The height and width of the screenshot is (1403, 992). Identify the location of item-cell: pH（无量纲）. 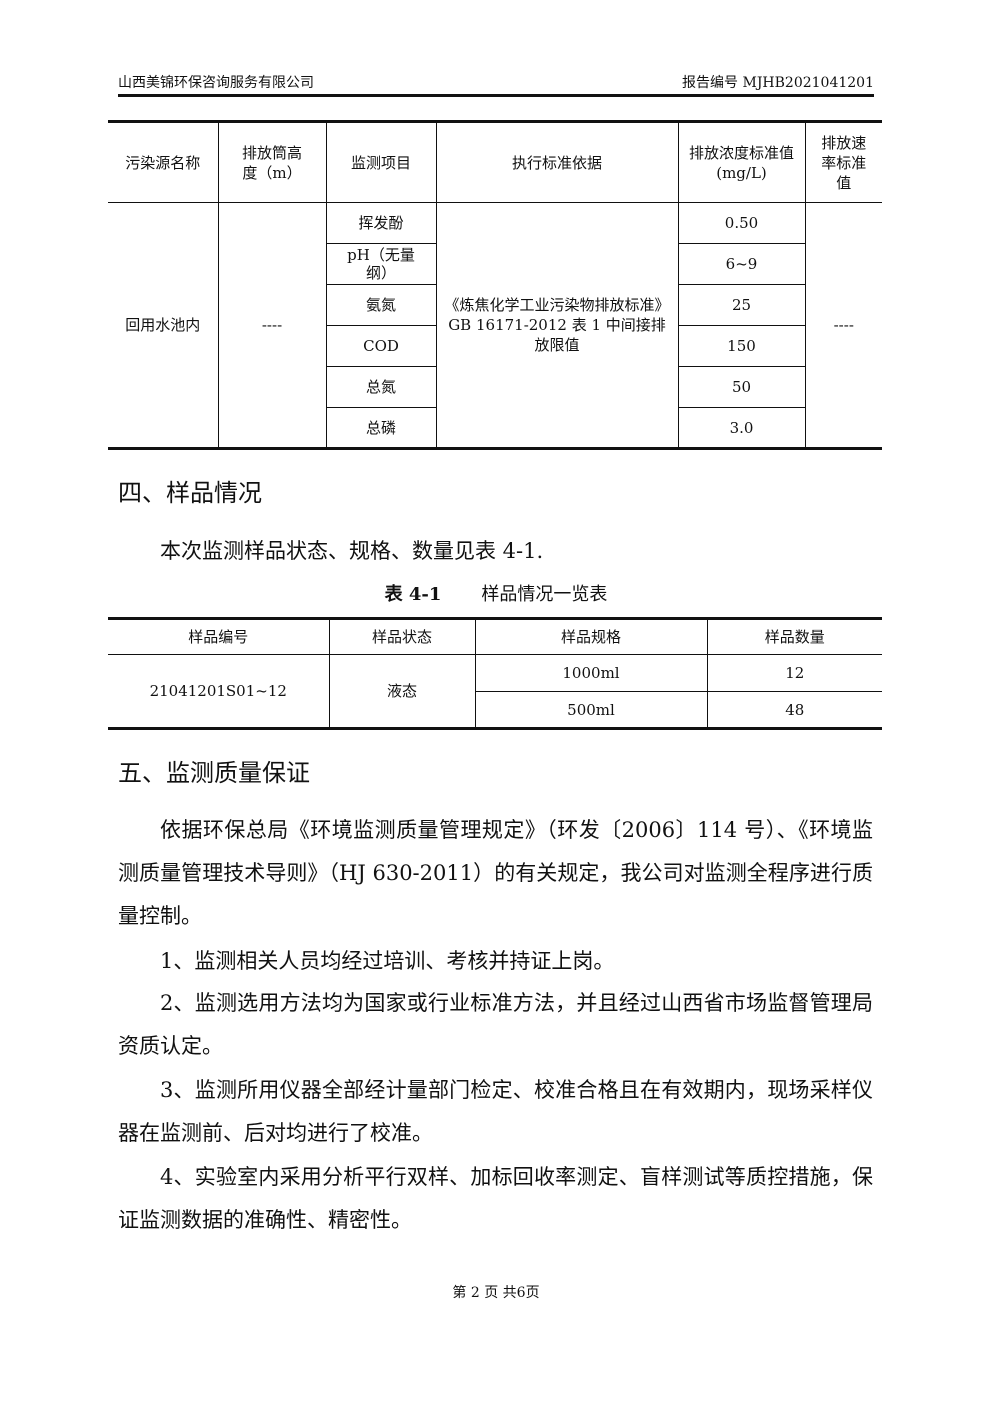
(381, 264).